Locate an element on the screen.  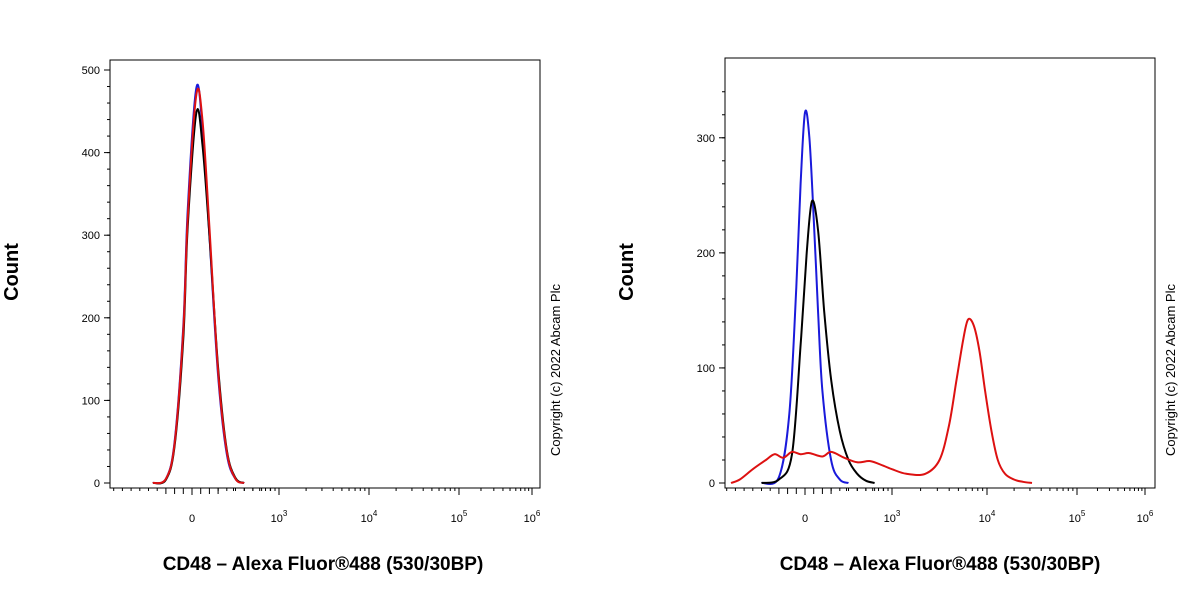
series-lines is located at coordinates (198, 284).